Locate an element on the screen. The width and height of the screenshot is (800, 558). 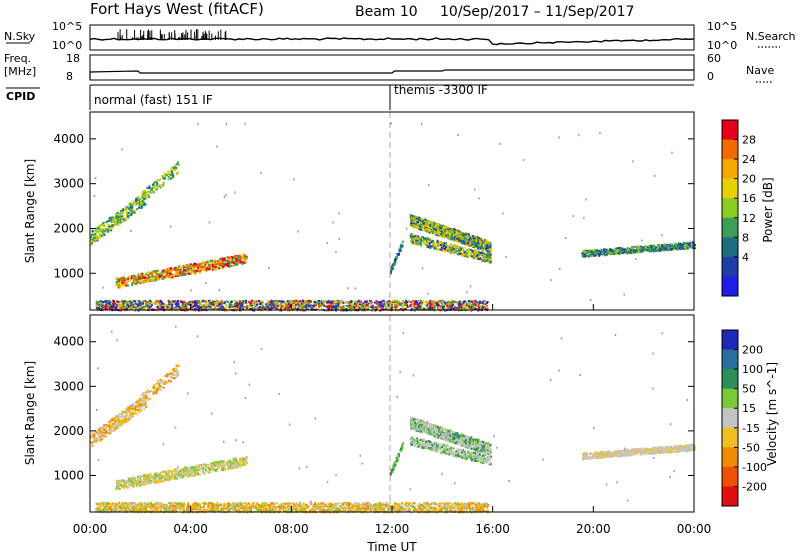
colorbar-tick-label: 50 is located at coordinates (749, 389).